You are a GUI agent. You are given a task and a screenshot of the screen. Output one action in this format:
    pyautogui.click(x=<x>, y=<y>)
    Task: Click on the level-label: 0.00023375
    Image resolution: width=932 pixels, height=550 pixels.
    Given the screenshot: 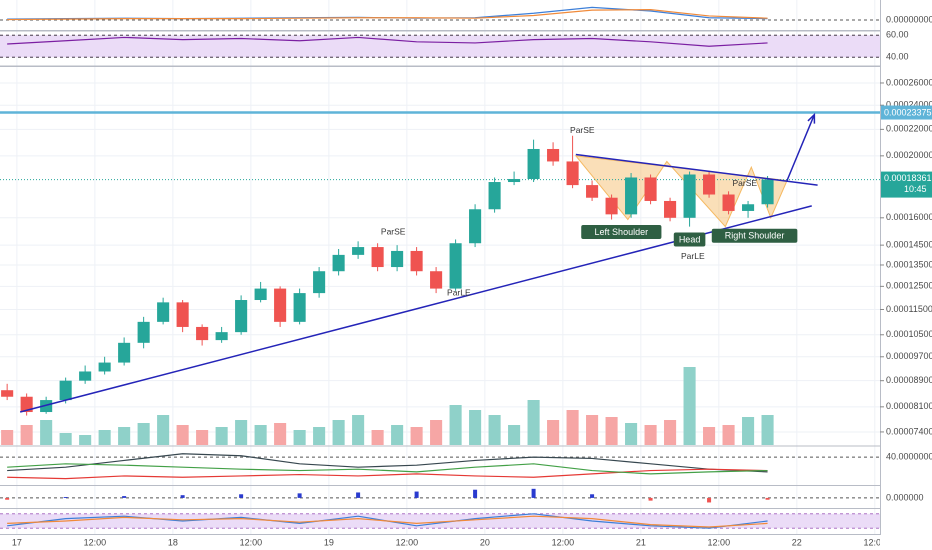 What is the action you would take?
    pyautogui.click(x=908, y=112)
    